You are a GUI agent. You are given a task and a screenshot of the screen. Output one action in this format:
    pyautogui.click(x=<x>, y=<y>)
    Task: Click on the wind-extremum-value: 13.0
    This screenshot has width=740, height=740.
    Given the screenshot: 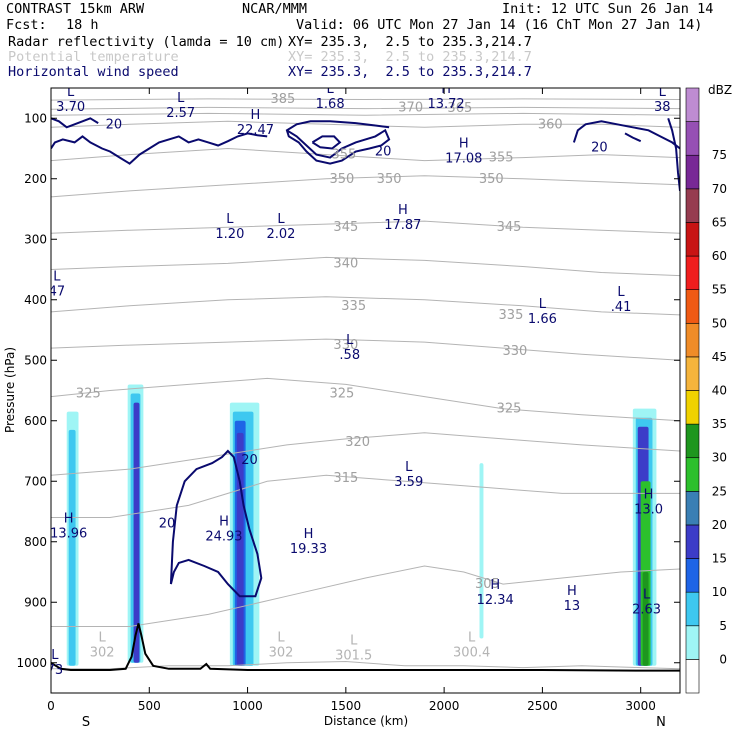 What is the action you would take?
    pyautogui.click(x=648, y=509)
    